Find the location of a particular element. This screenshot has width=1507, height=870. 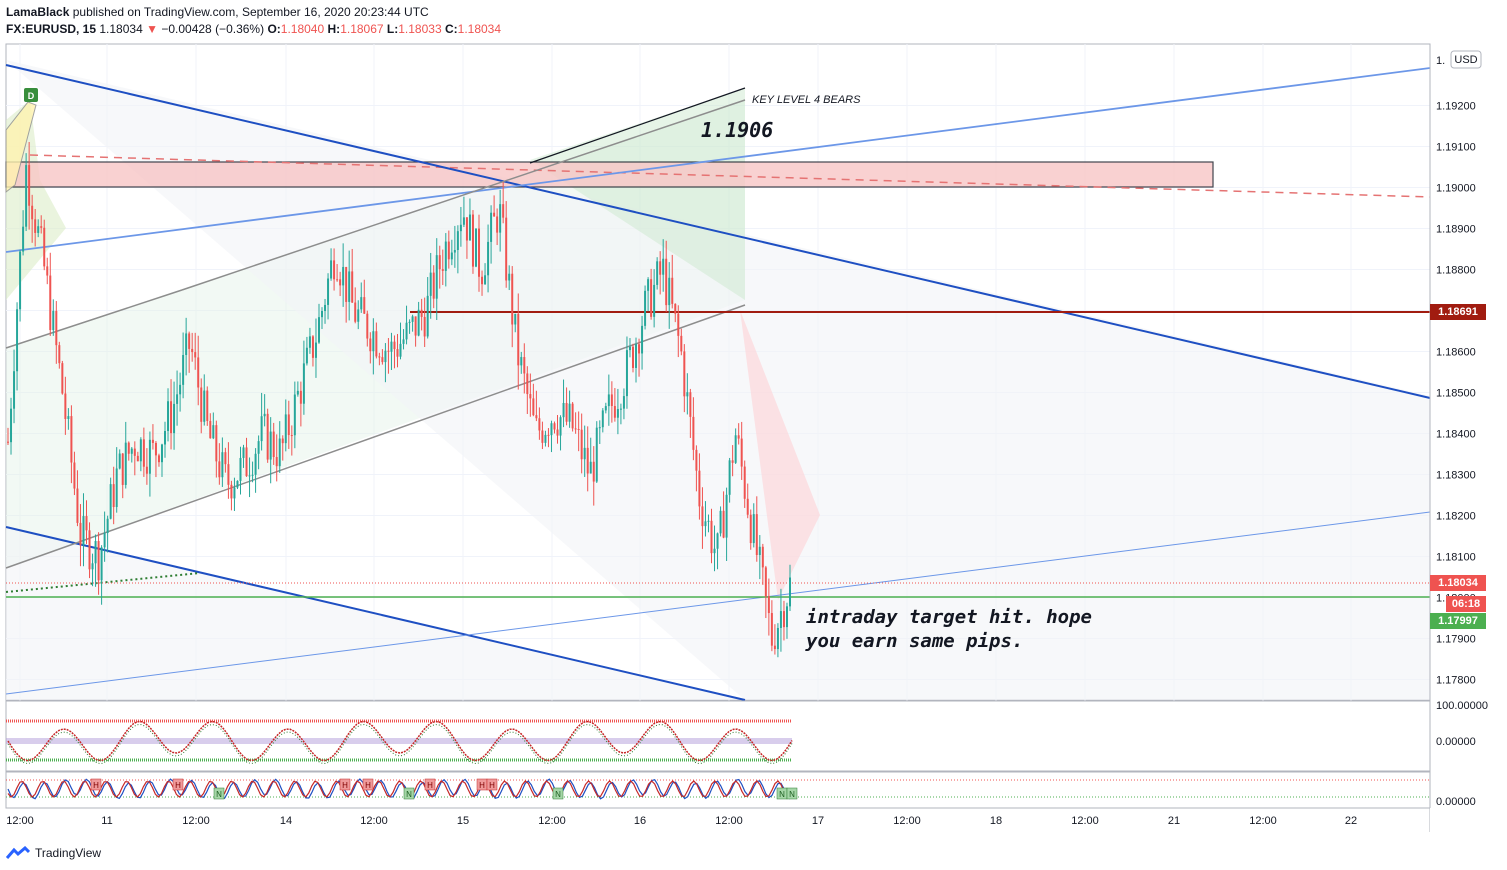

last-price-tag: 1.18034 is located at coordinates (1458, 583).